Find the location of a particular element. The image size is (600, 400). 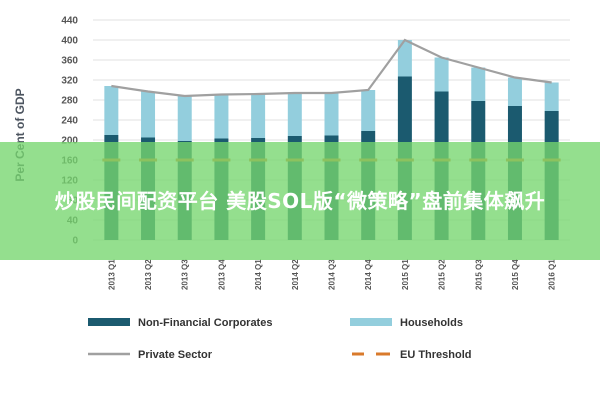

banner-text: 炒股民间配资平台 美股SOL版“微策略”盘前集体飙升 is located at coordinates (300, 201).